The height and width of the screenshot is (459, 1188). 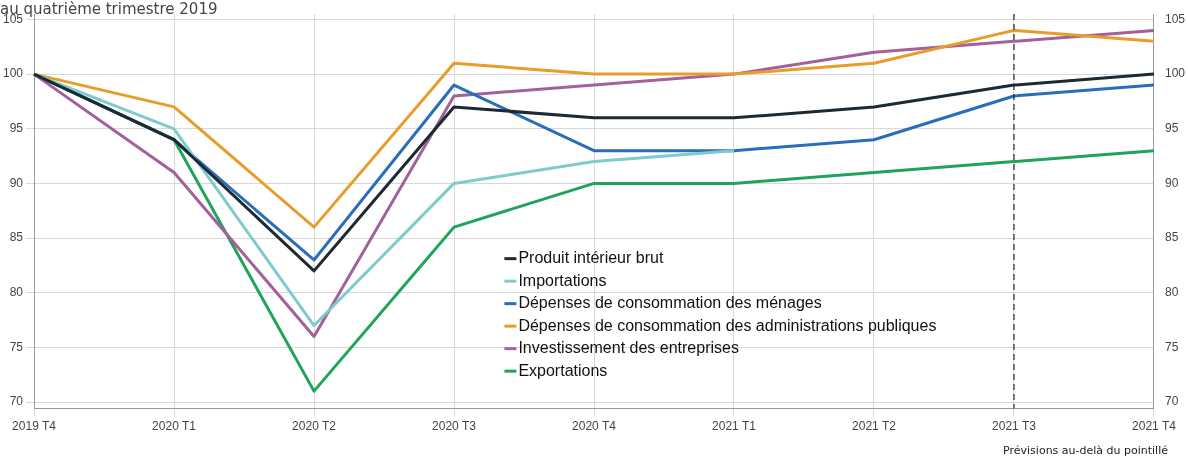 I want to click on y-tick-label: 85, so click(x=16, y=237).